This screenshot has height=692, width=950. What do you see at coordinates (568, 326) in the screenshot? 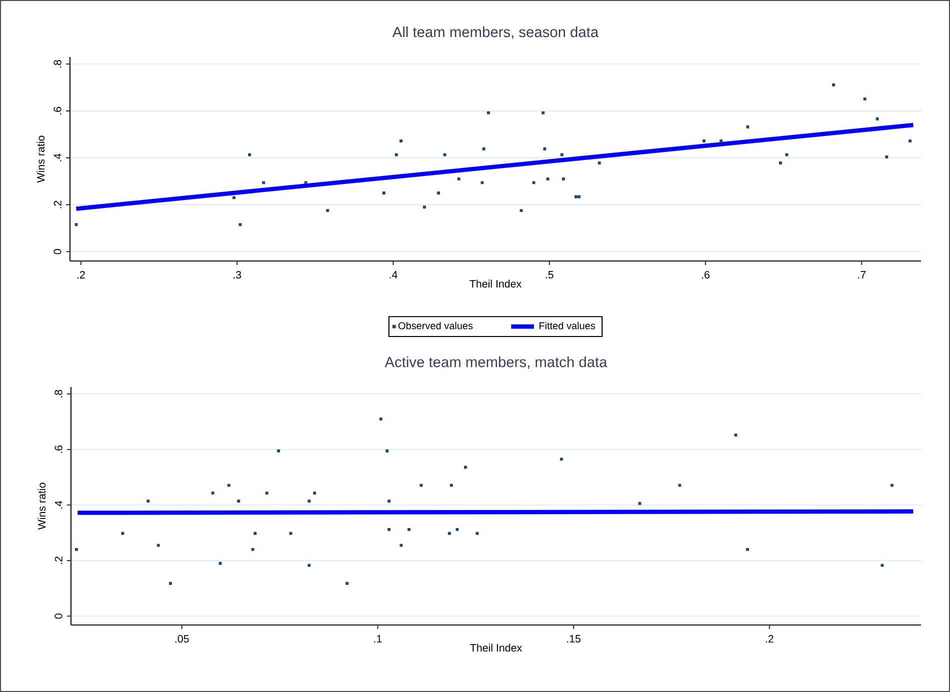
I see `legend-label: Fitted values` at bounding box center [568, 326].